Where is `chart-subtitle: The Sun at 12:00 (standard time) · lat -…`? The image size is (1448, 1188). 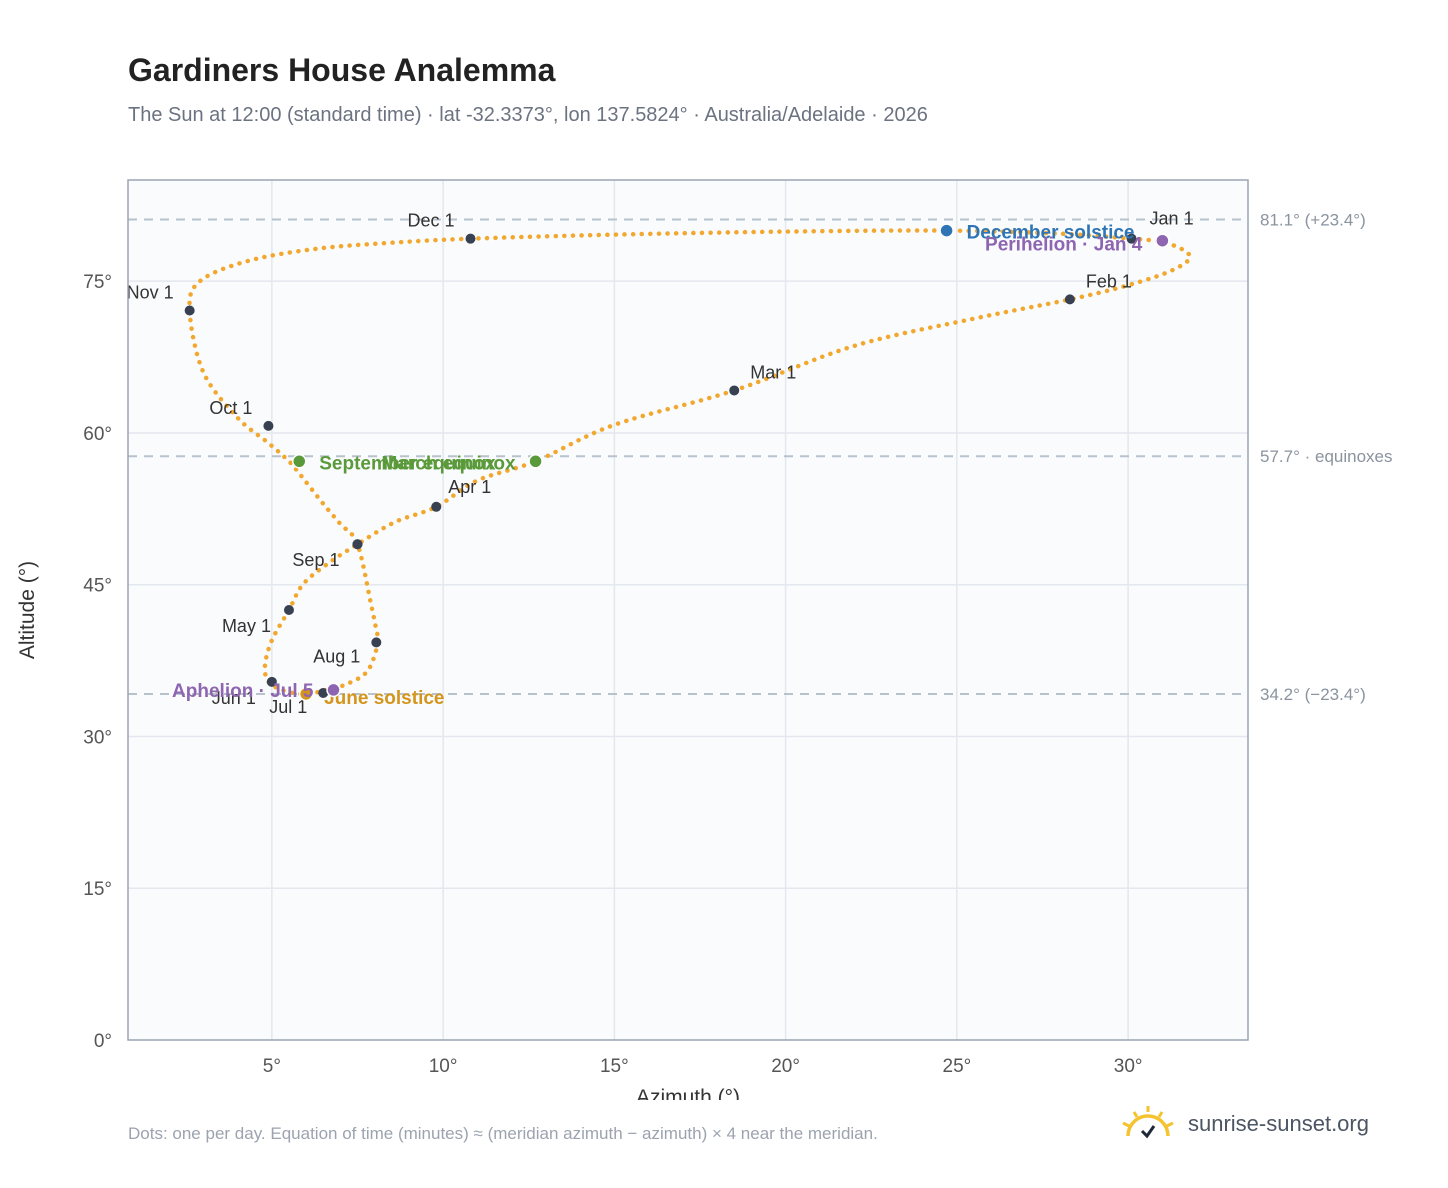 chart-subtitle: The Sun at 12:00 (standard time) · lat -… is located at coordinates (528, 115).